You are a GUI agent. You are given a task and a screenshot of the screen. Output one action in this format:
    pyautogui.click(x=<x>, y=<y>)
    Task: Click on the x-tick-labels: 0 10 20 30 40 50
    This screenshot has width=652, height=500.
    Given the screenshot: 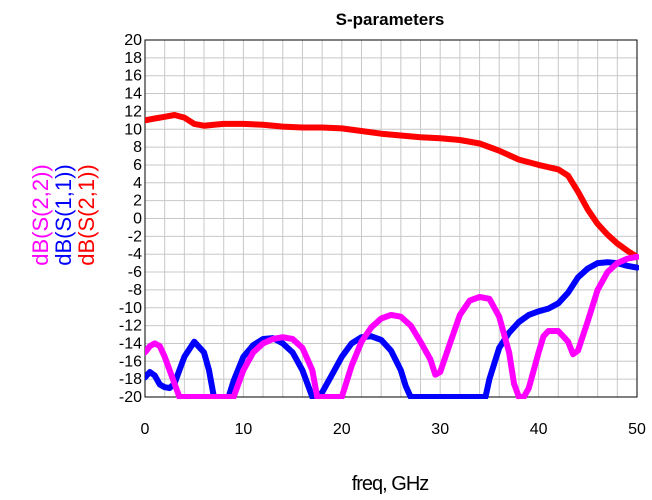 What is the action you would take?
    pyautogui.click(x=393, y=429)
    